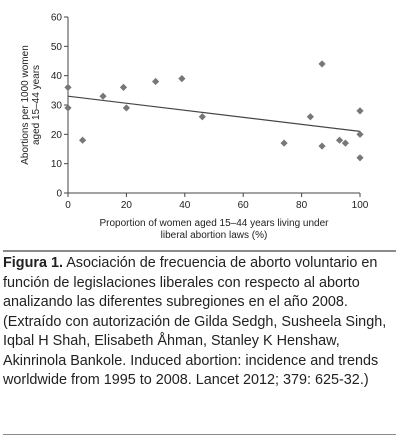 Image resolution: width=400 pixels, height=442 pixels. What do you see at coordinates (68, 205) in the screenshot?
I see `x-tick-label: 0` at bounding box center [68, 205].